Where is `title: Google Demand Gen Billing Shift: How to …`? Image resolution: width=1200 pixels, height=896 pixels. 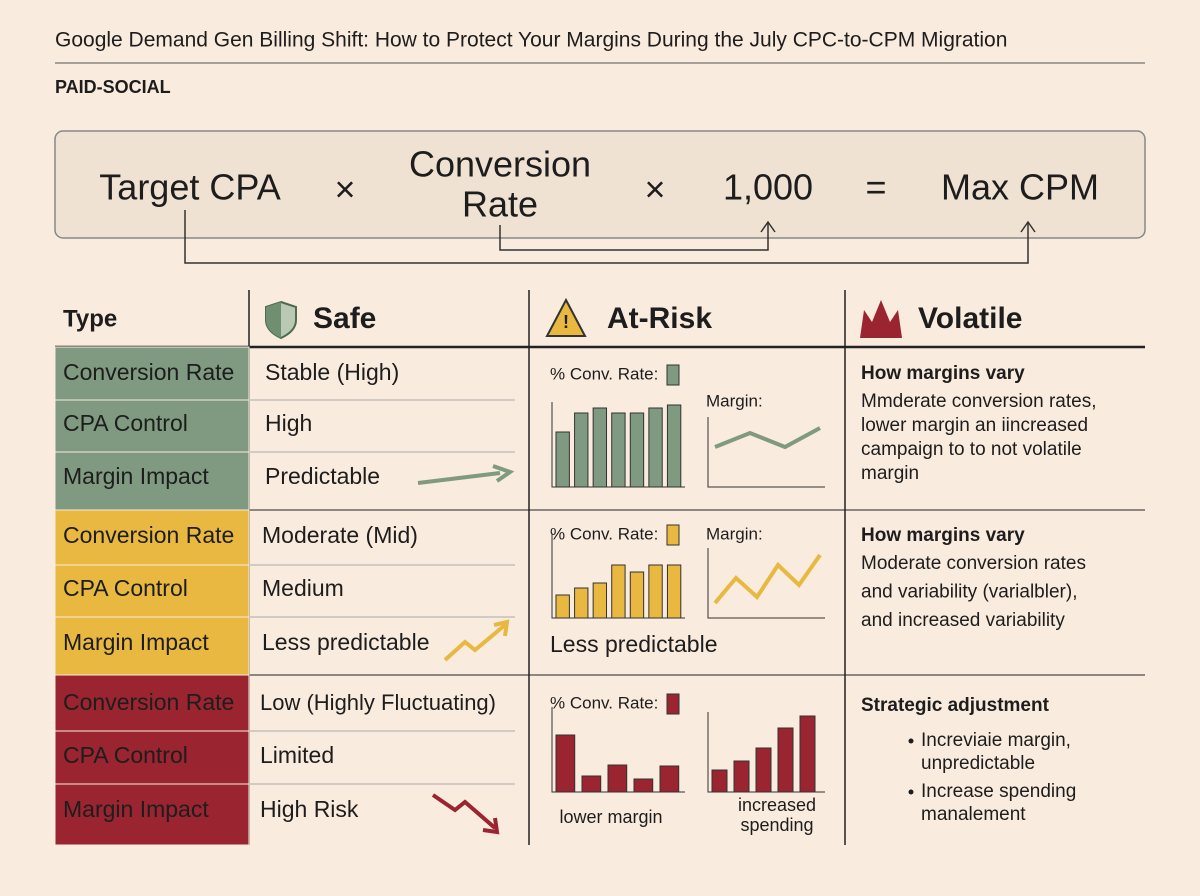
title: Google Demand Gen Billing Shift: How to … is located at coordinates (531, 40).